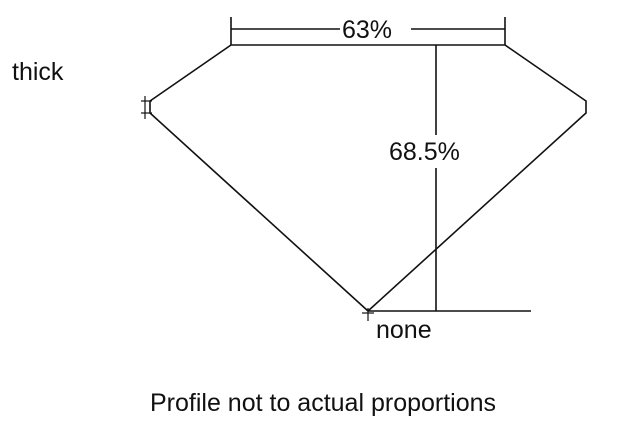 The height and width of the screenshot is (430, 640). Describe the element at coordinates (367, 30) in the screenshot. I see `table-percentage-label: 63%` at that location.